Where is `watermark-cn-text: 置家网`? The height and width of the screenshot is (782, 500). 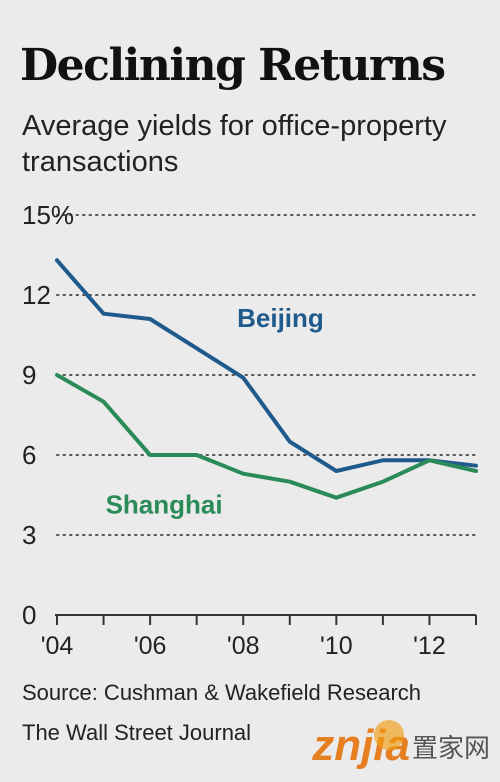 watermark-cn-text: 置家网 is located at coordinates (450, 748).